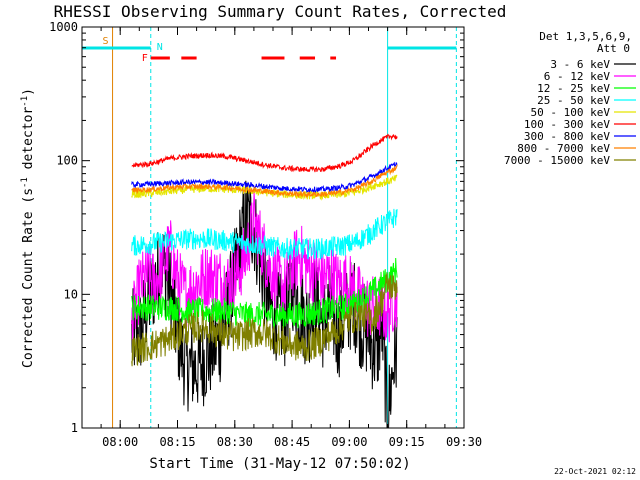 The image size is (640, 480). I want to click on x-axis-label: Start Time (31-May-12 07:50:02), so click(279, 464).